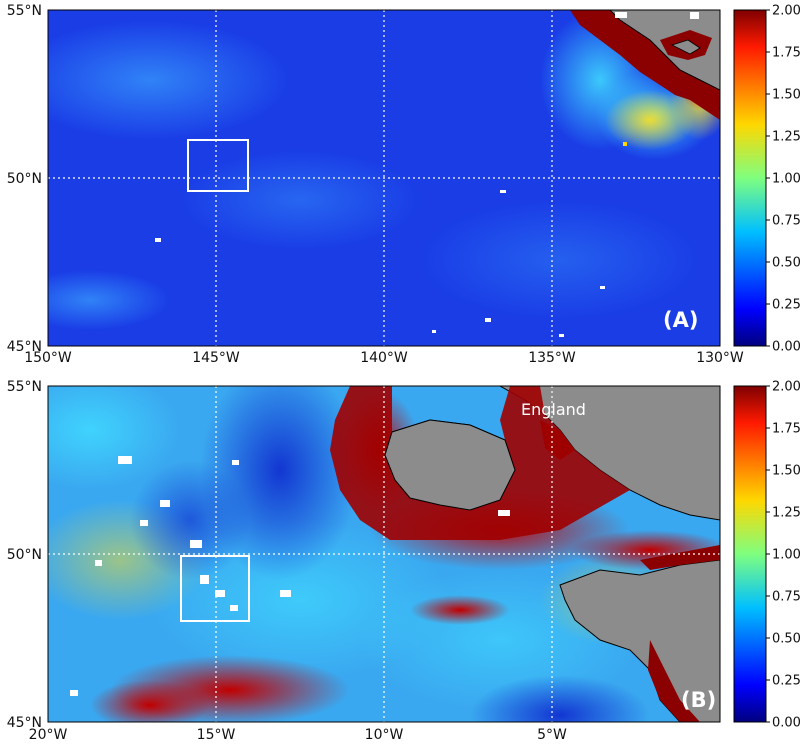 The height and width of the screenshot is (744, 809). Describe the element at coordinates (24, 387) in the screenshot. I see `panel-b-lat-label: 55°N` at that location.